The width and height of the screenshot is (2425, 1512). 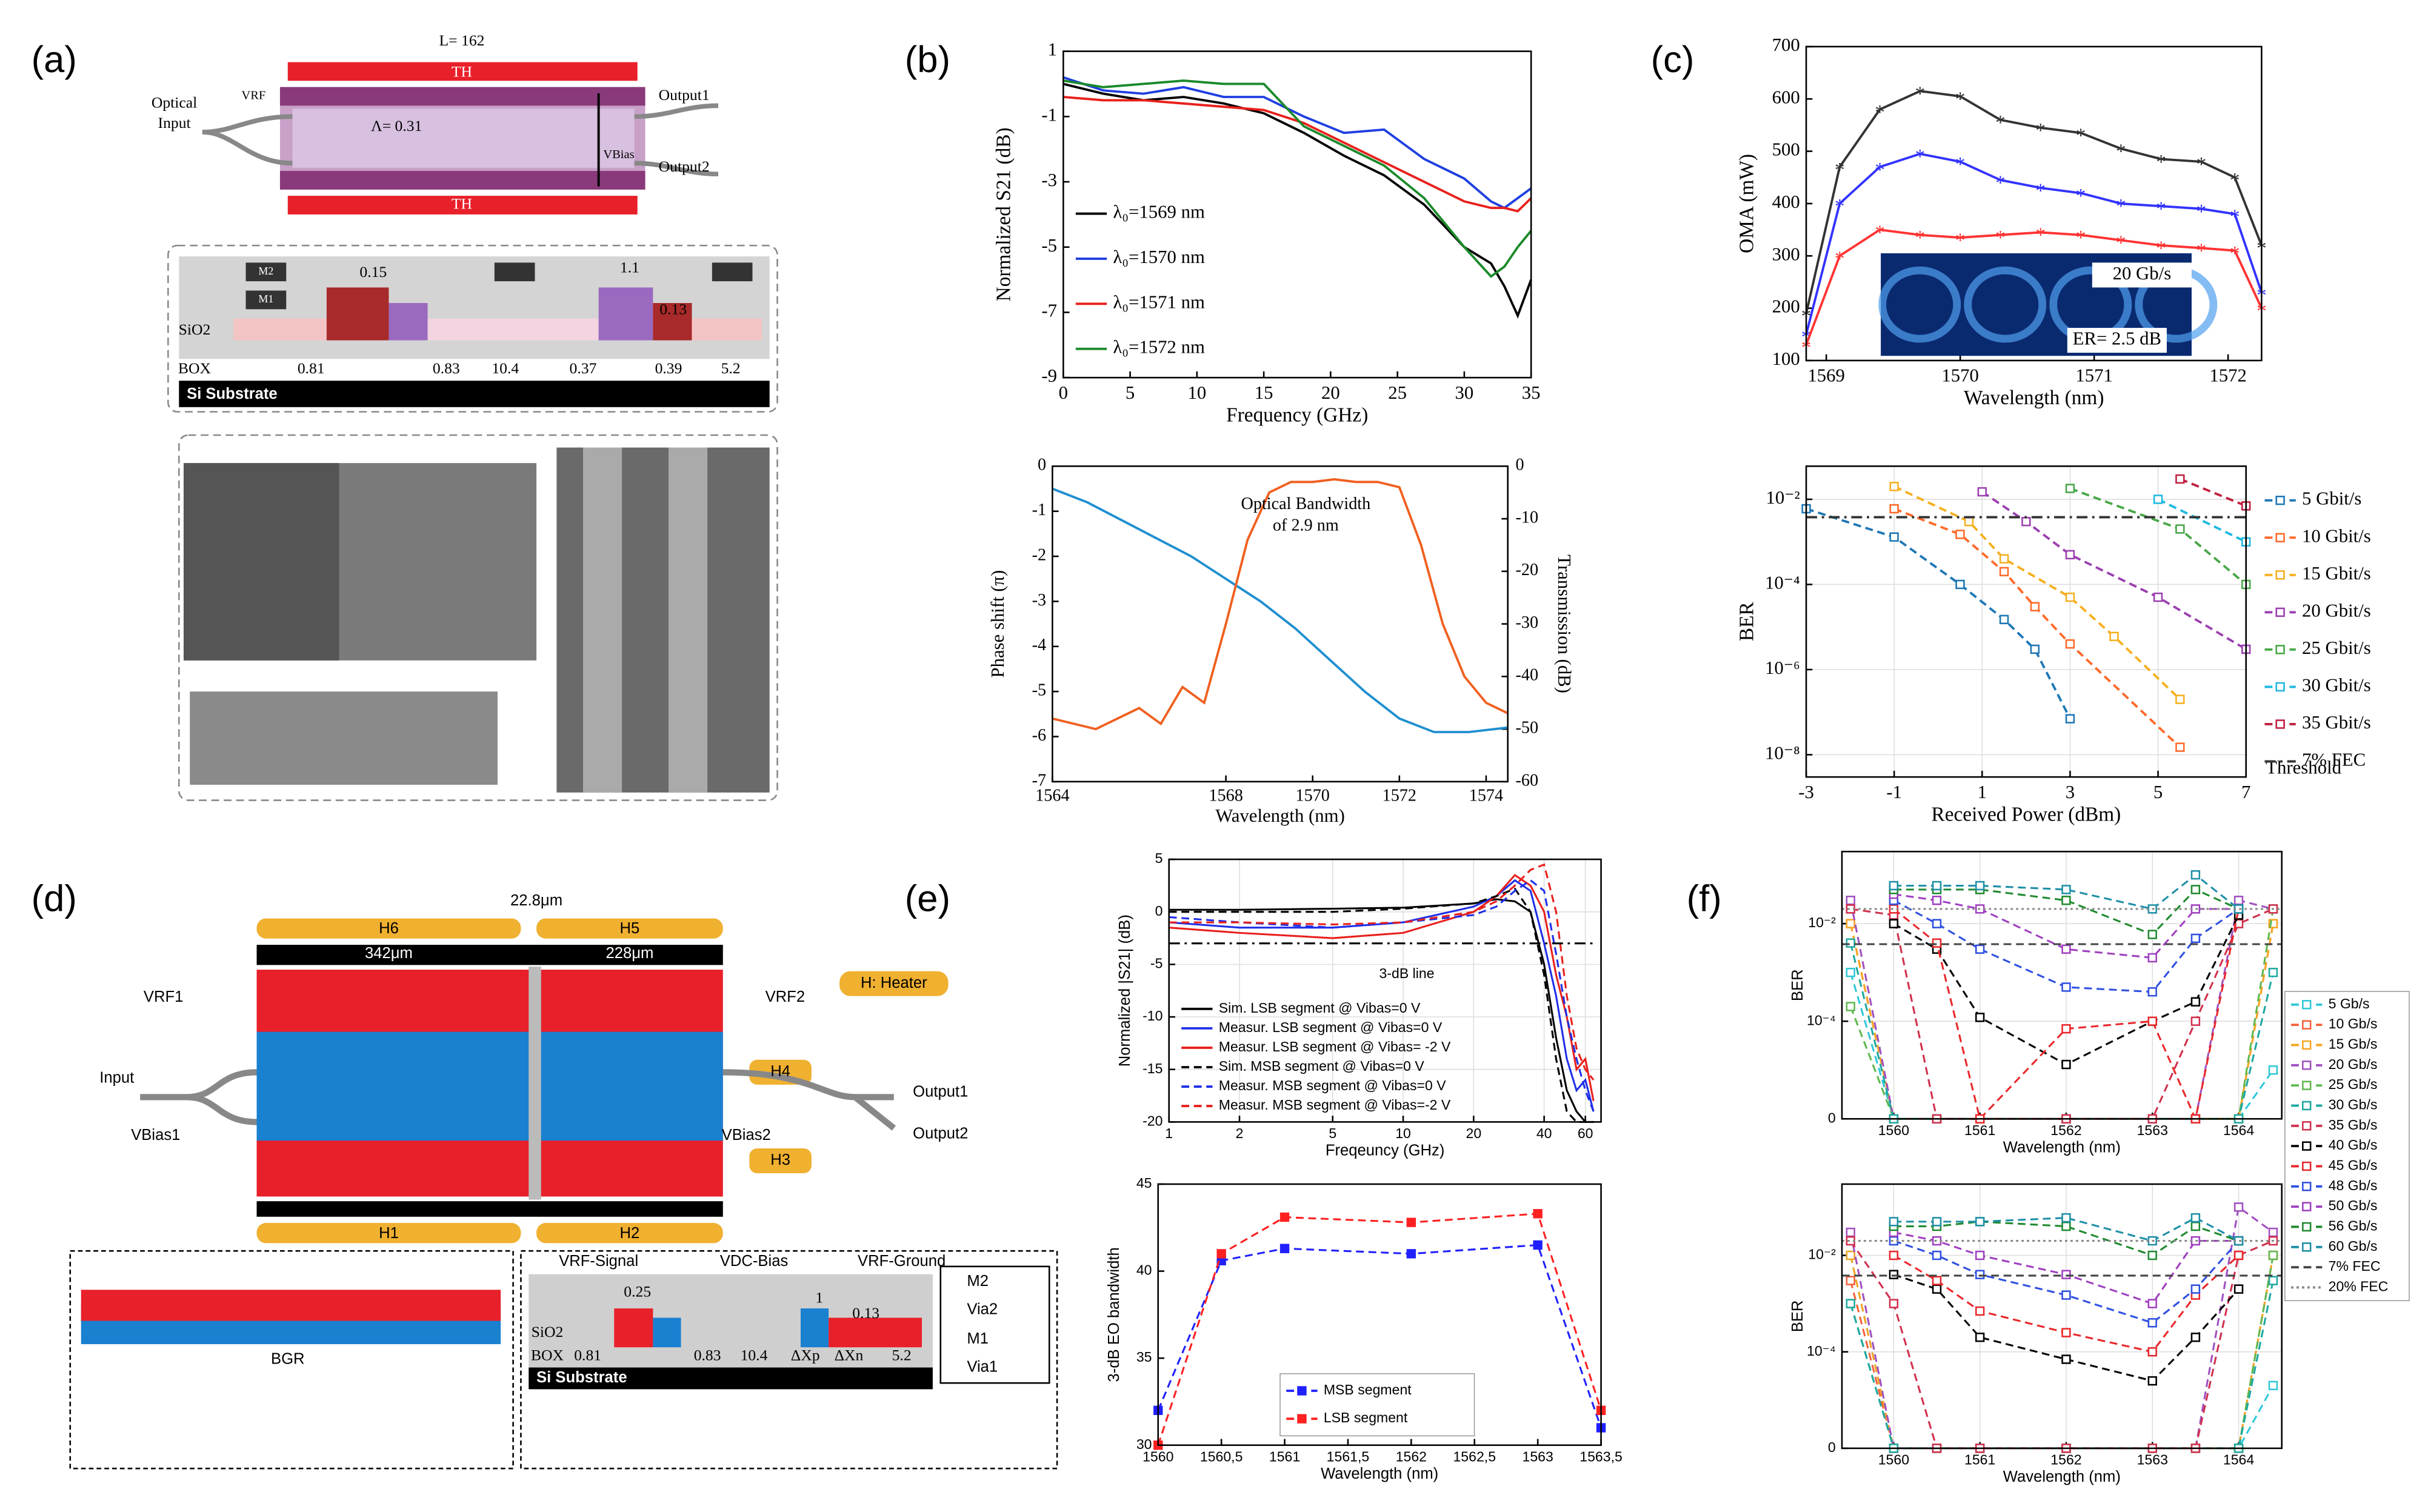 I want to click on legend-label: 5 Gbit/s, so click(x=2331, y=498).